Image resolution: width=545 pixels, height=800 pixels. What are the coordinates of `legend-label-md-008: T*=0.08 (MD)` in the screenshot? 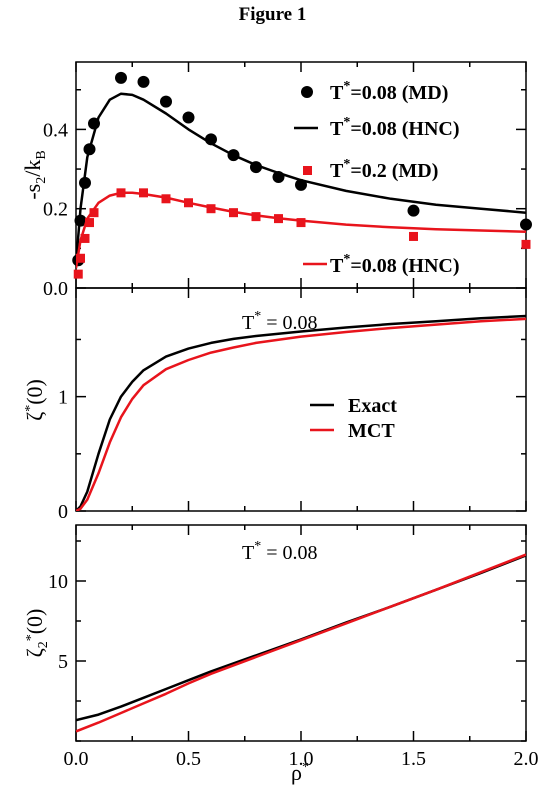 It's located at (389, 91).